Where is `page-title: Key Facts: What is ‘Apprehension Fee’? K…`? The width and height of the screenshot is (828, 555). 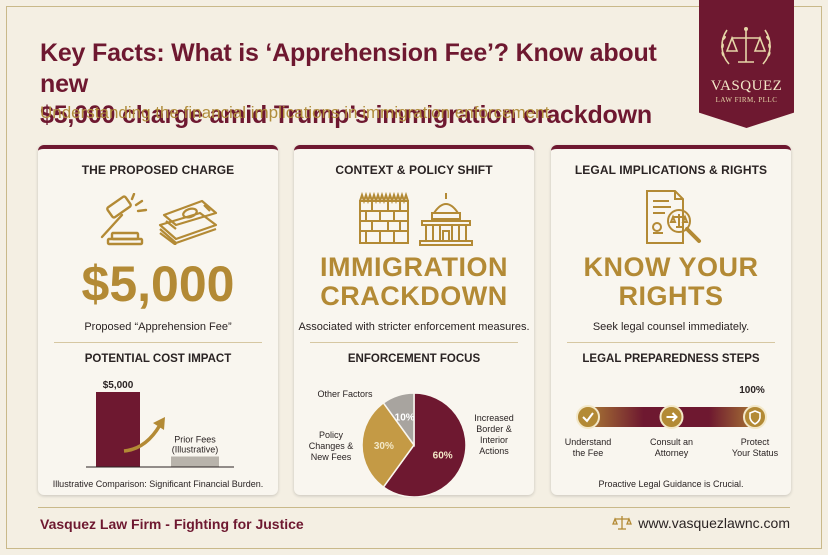
page-title: Key Facts: What is ‘Apprehension Fee’? K… is located at coordinates (370, 84).